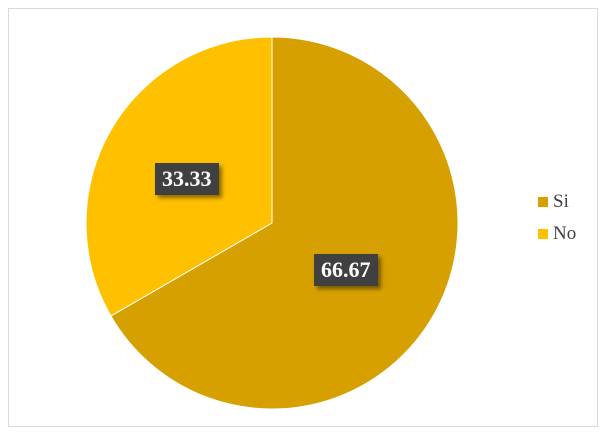 Image resolution: width=607 pixels, height=436 pixels. I want to click on legend-label-si: Si, so click(561, 201).